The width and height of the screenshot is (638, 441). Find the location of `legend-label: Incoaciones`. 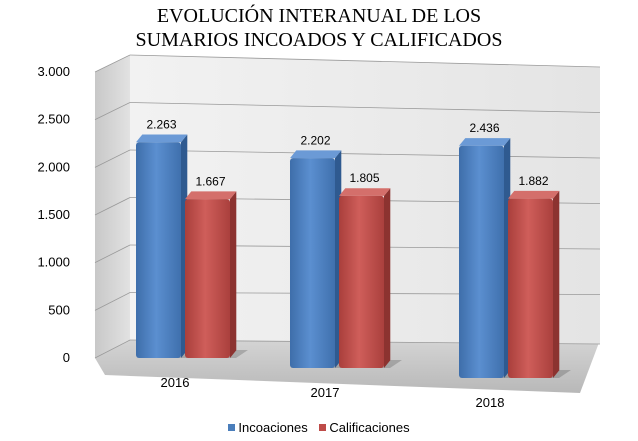

legend-label: Incoaciones is located at coordinates (273, 427).